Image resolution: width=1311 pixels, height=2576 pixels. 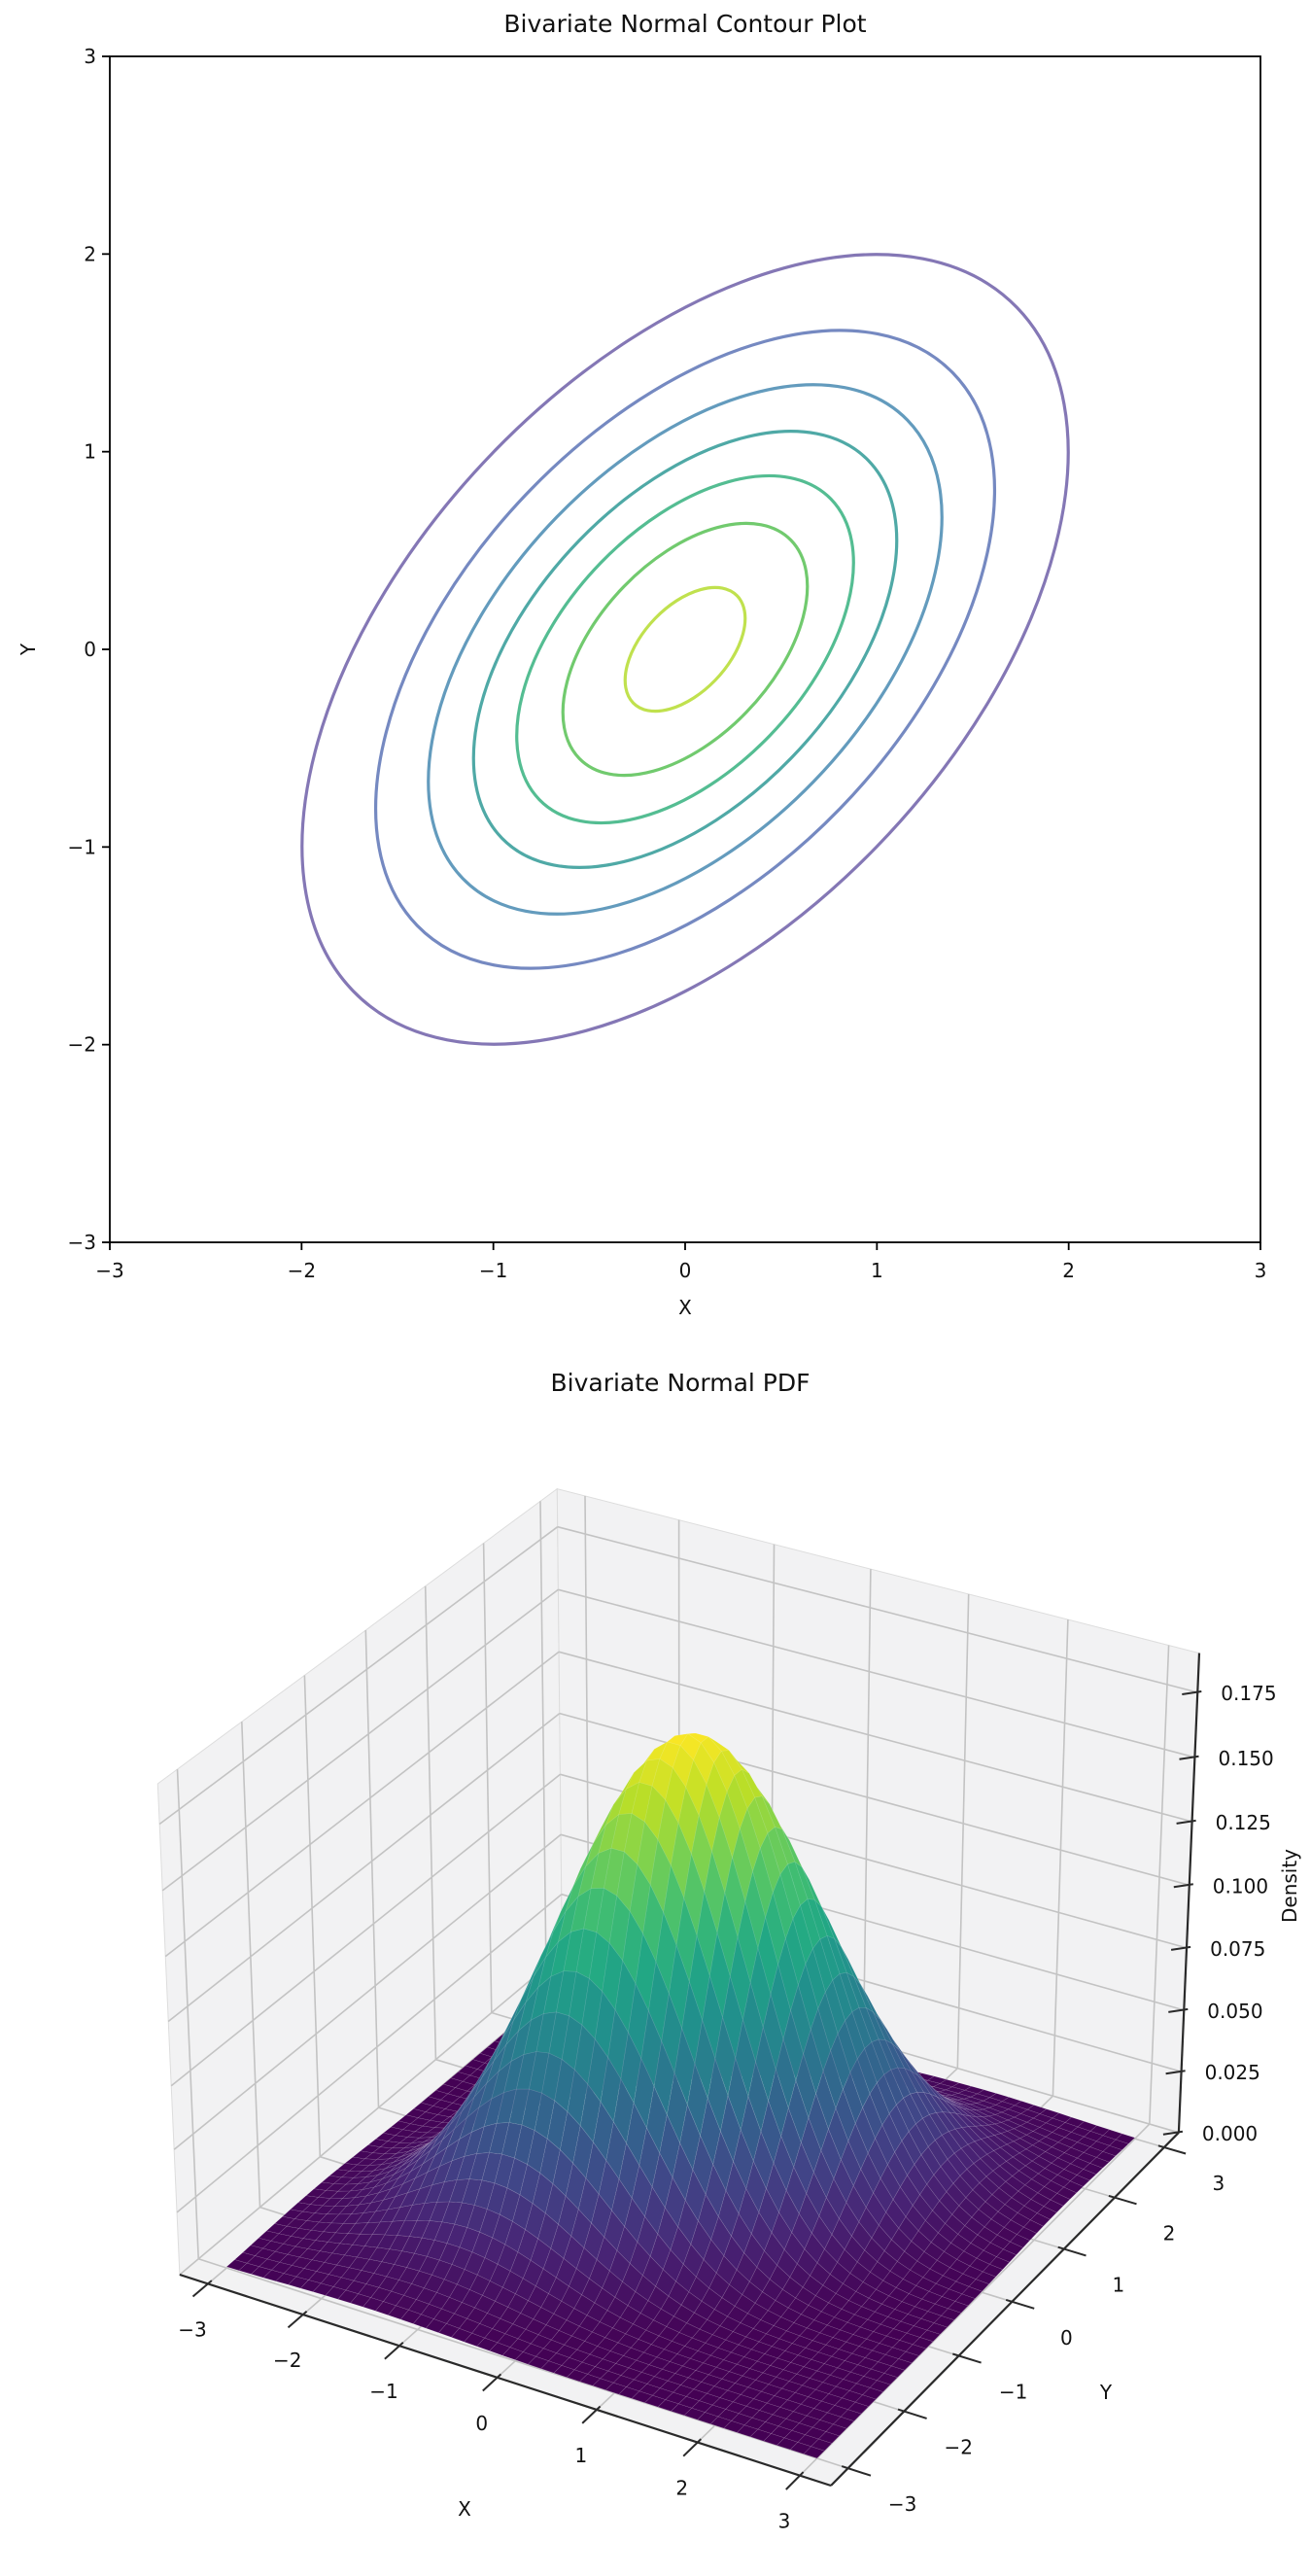 I want to click on y-tick-label: −1, so click(x=82, y=847).